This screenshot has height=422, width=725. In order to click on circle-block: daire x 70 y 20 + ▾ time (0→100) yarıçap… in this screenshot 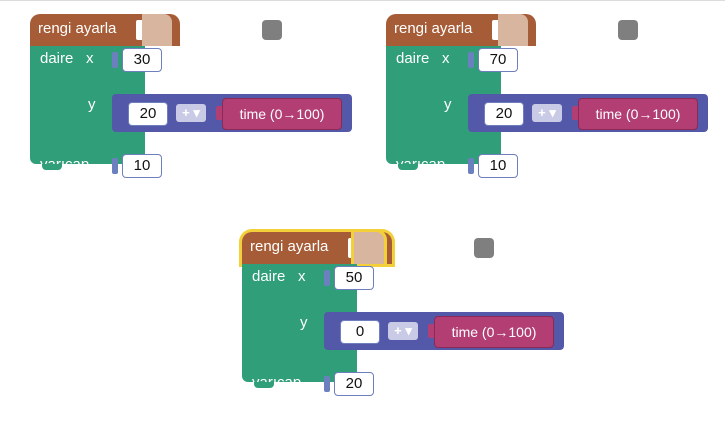, I will do `click(547, 112)`.